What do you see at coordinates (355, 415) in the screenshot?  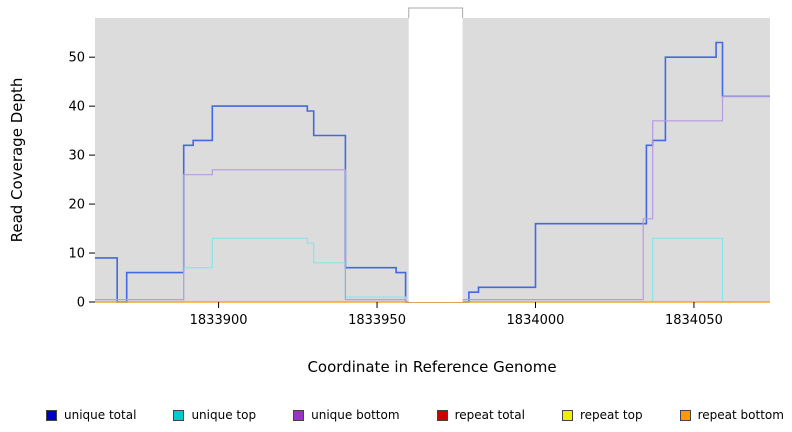 I see `legend-label: unique bottom` at bounding box center [355, 415].